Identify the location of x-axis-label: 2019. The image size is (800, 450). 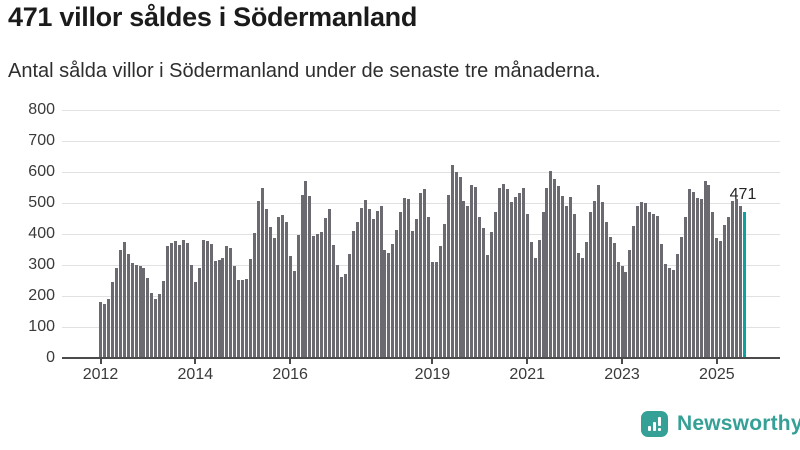
(432, 374).